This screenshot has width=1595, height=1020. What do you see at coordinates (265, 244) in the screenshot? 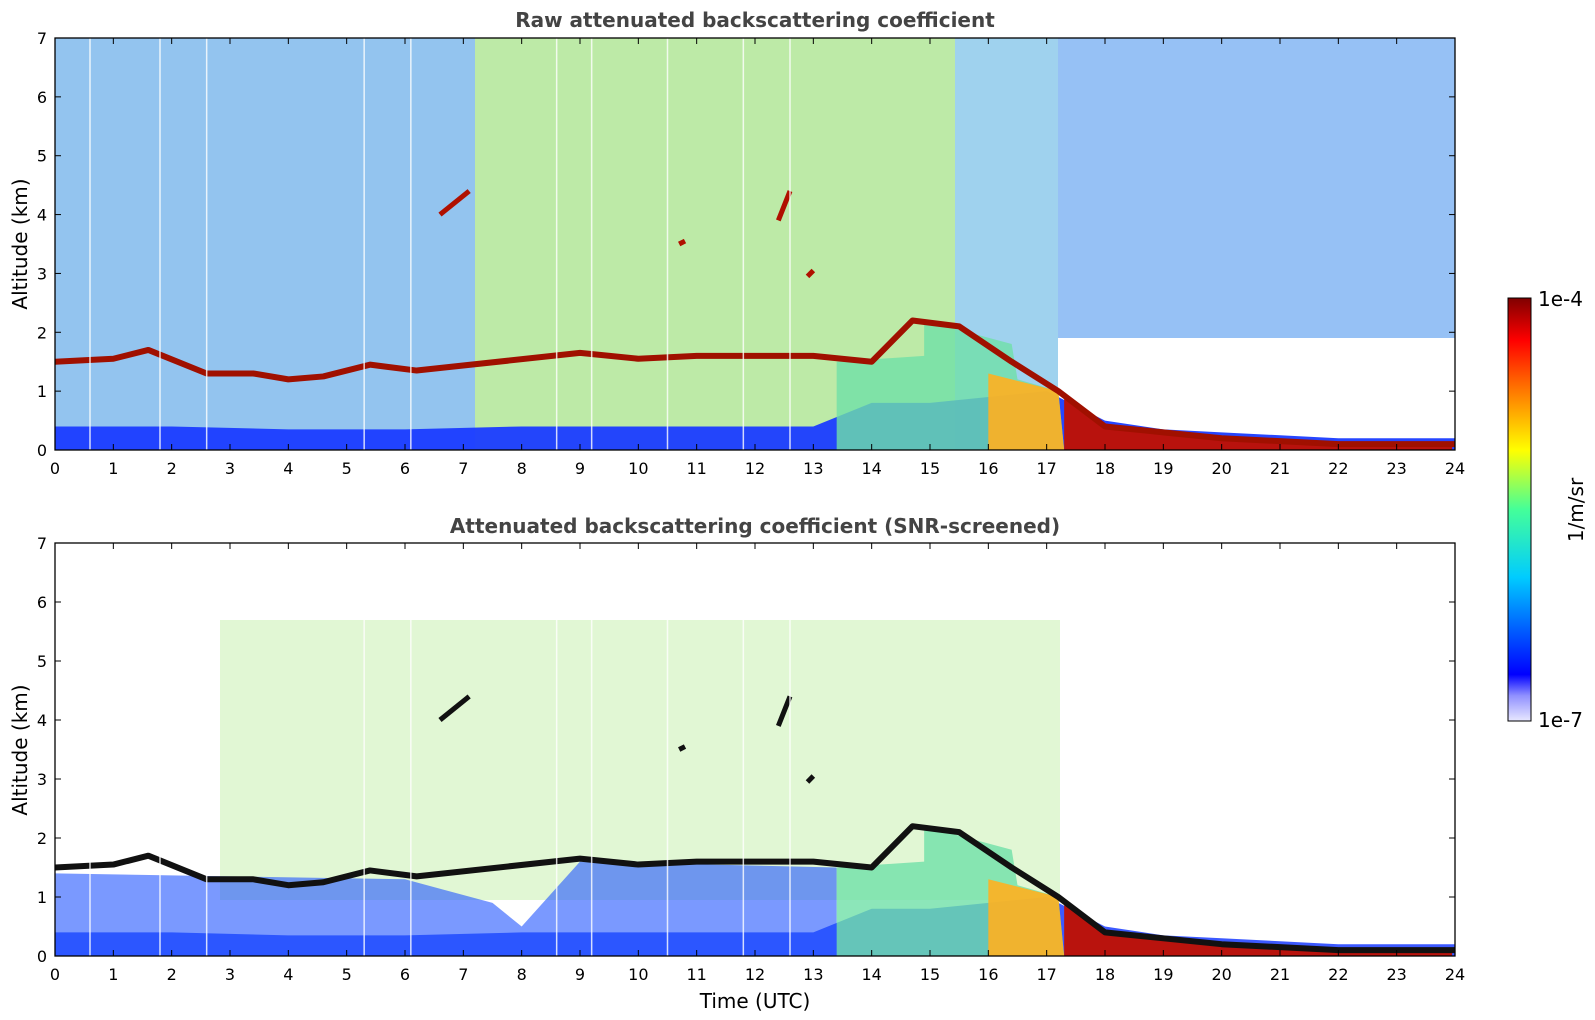
I see `noise-region-early` at bounding box center [265, 244].